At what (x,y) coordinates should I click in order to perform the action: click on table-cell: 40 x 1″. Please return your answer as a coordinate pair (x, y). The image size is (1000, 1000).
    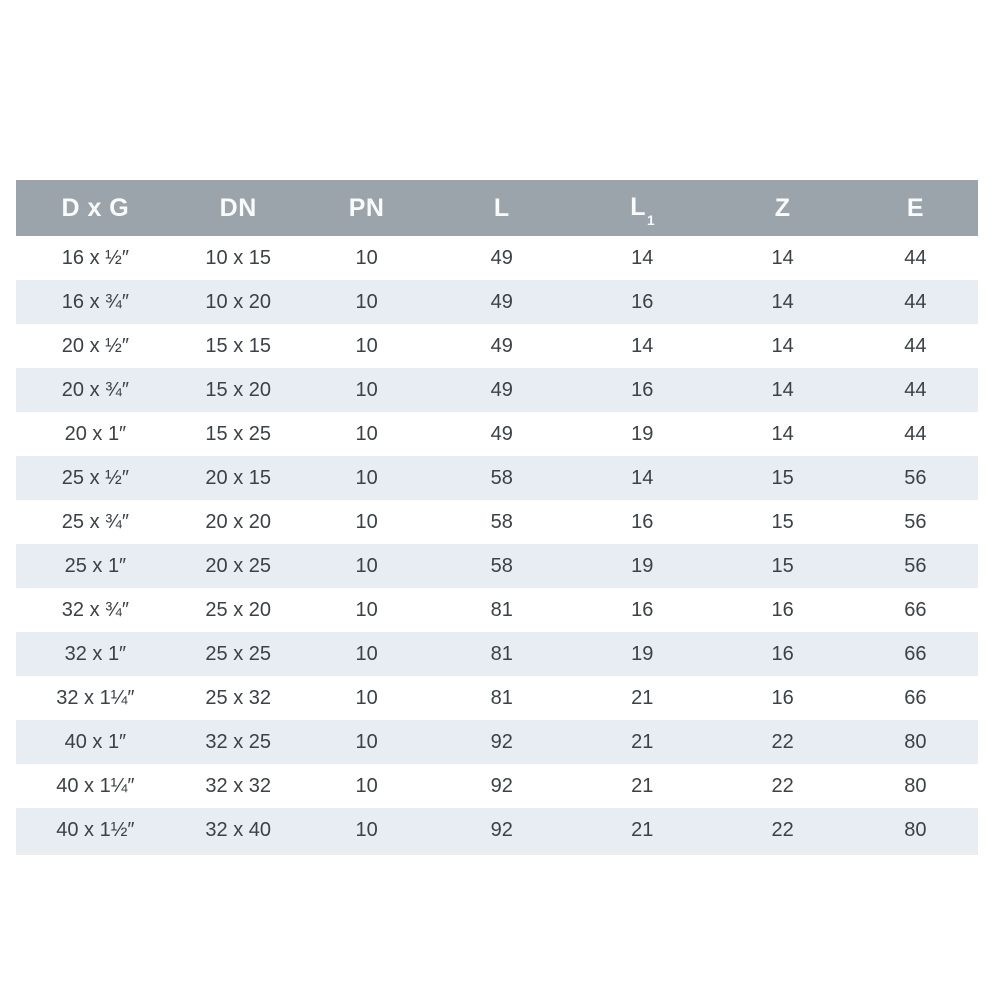
    Looking at the image, I should click on (95, 742).